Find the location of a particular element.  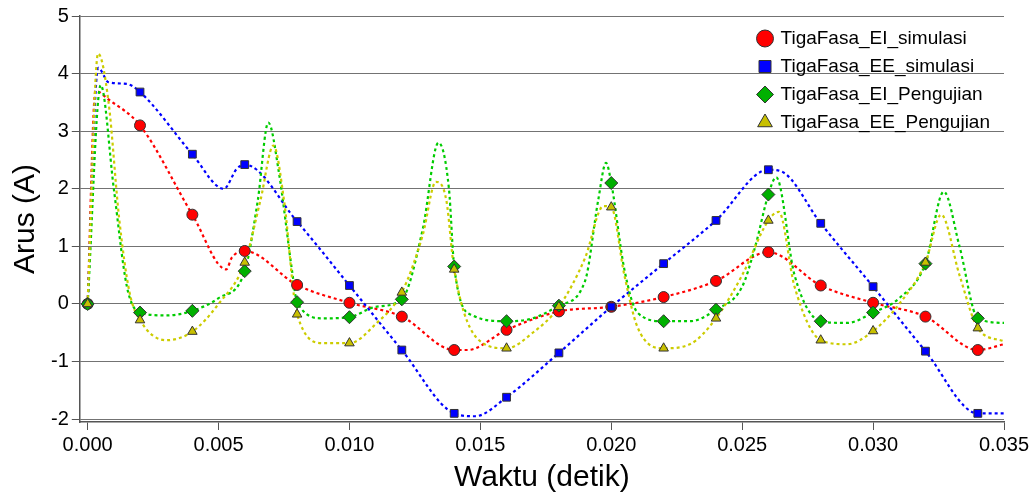

legend-label: TigaFasa_EE_simulasi is located at coordinates (877, 65).